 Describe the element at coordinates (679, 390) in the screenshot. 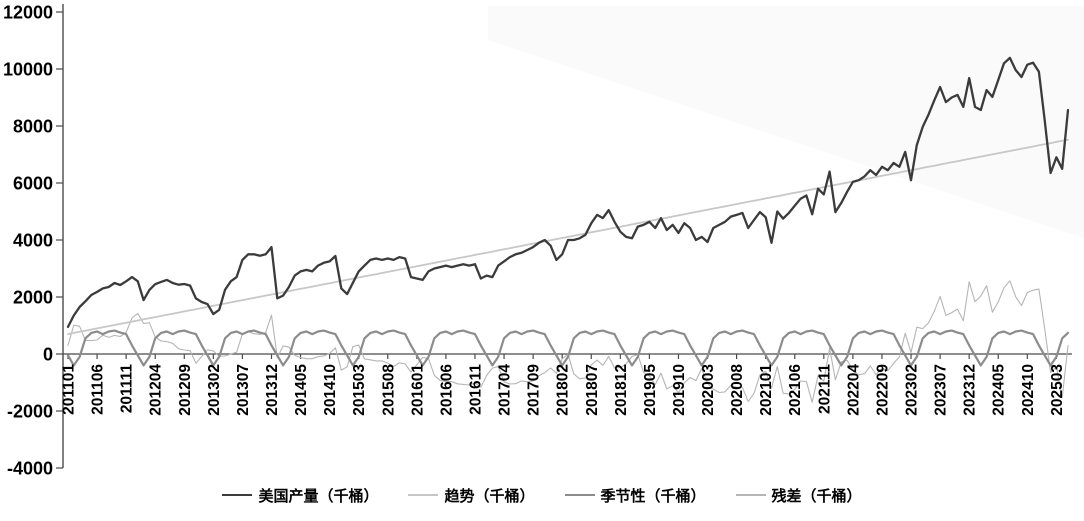

I see `x-tick-label: 201910` at that location.